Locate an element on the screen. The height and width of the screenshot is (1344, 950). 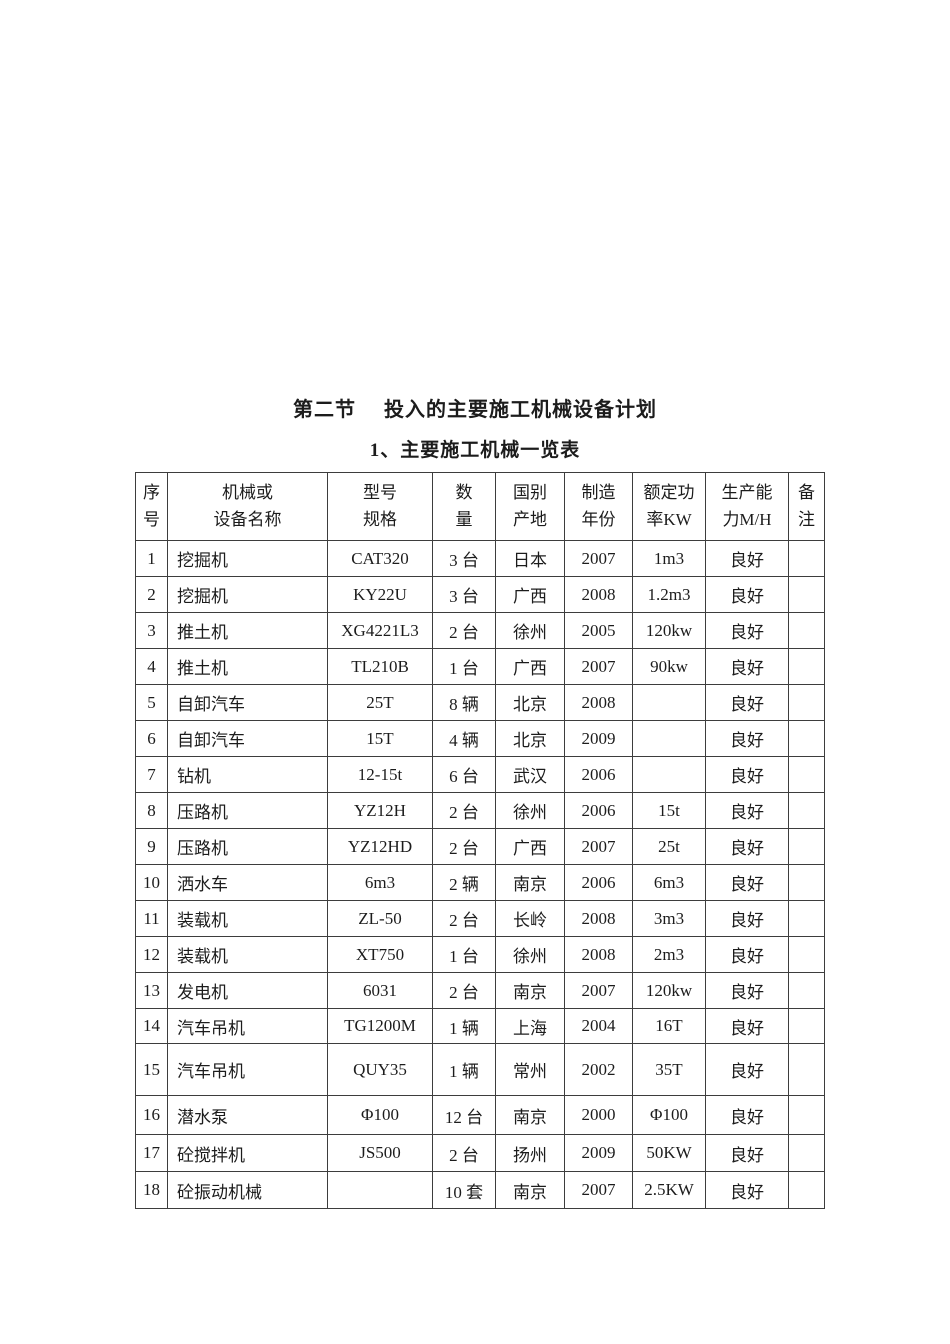
cell-name: 汽车吊机 is located at coordinates (247, 1026).